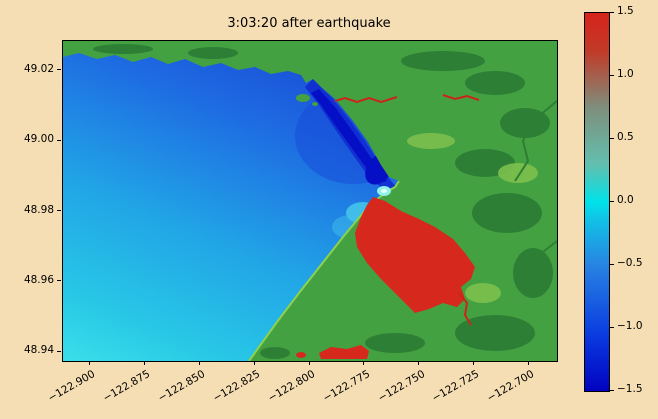  I want to click on colorbar-tick-label: −1.0, so click(630, 326).